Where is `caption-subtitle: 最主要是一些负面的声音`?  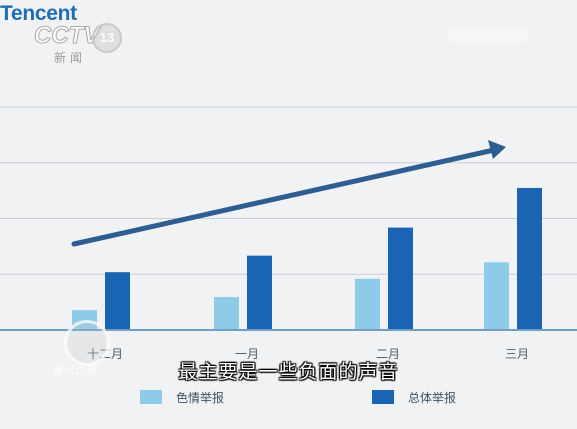 caption-subtitle: 最主要是一些负面的声音 is located at coordinates (288, 372).